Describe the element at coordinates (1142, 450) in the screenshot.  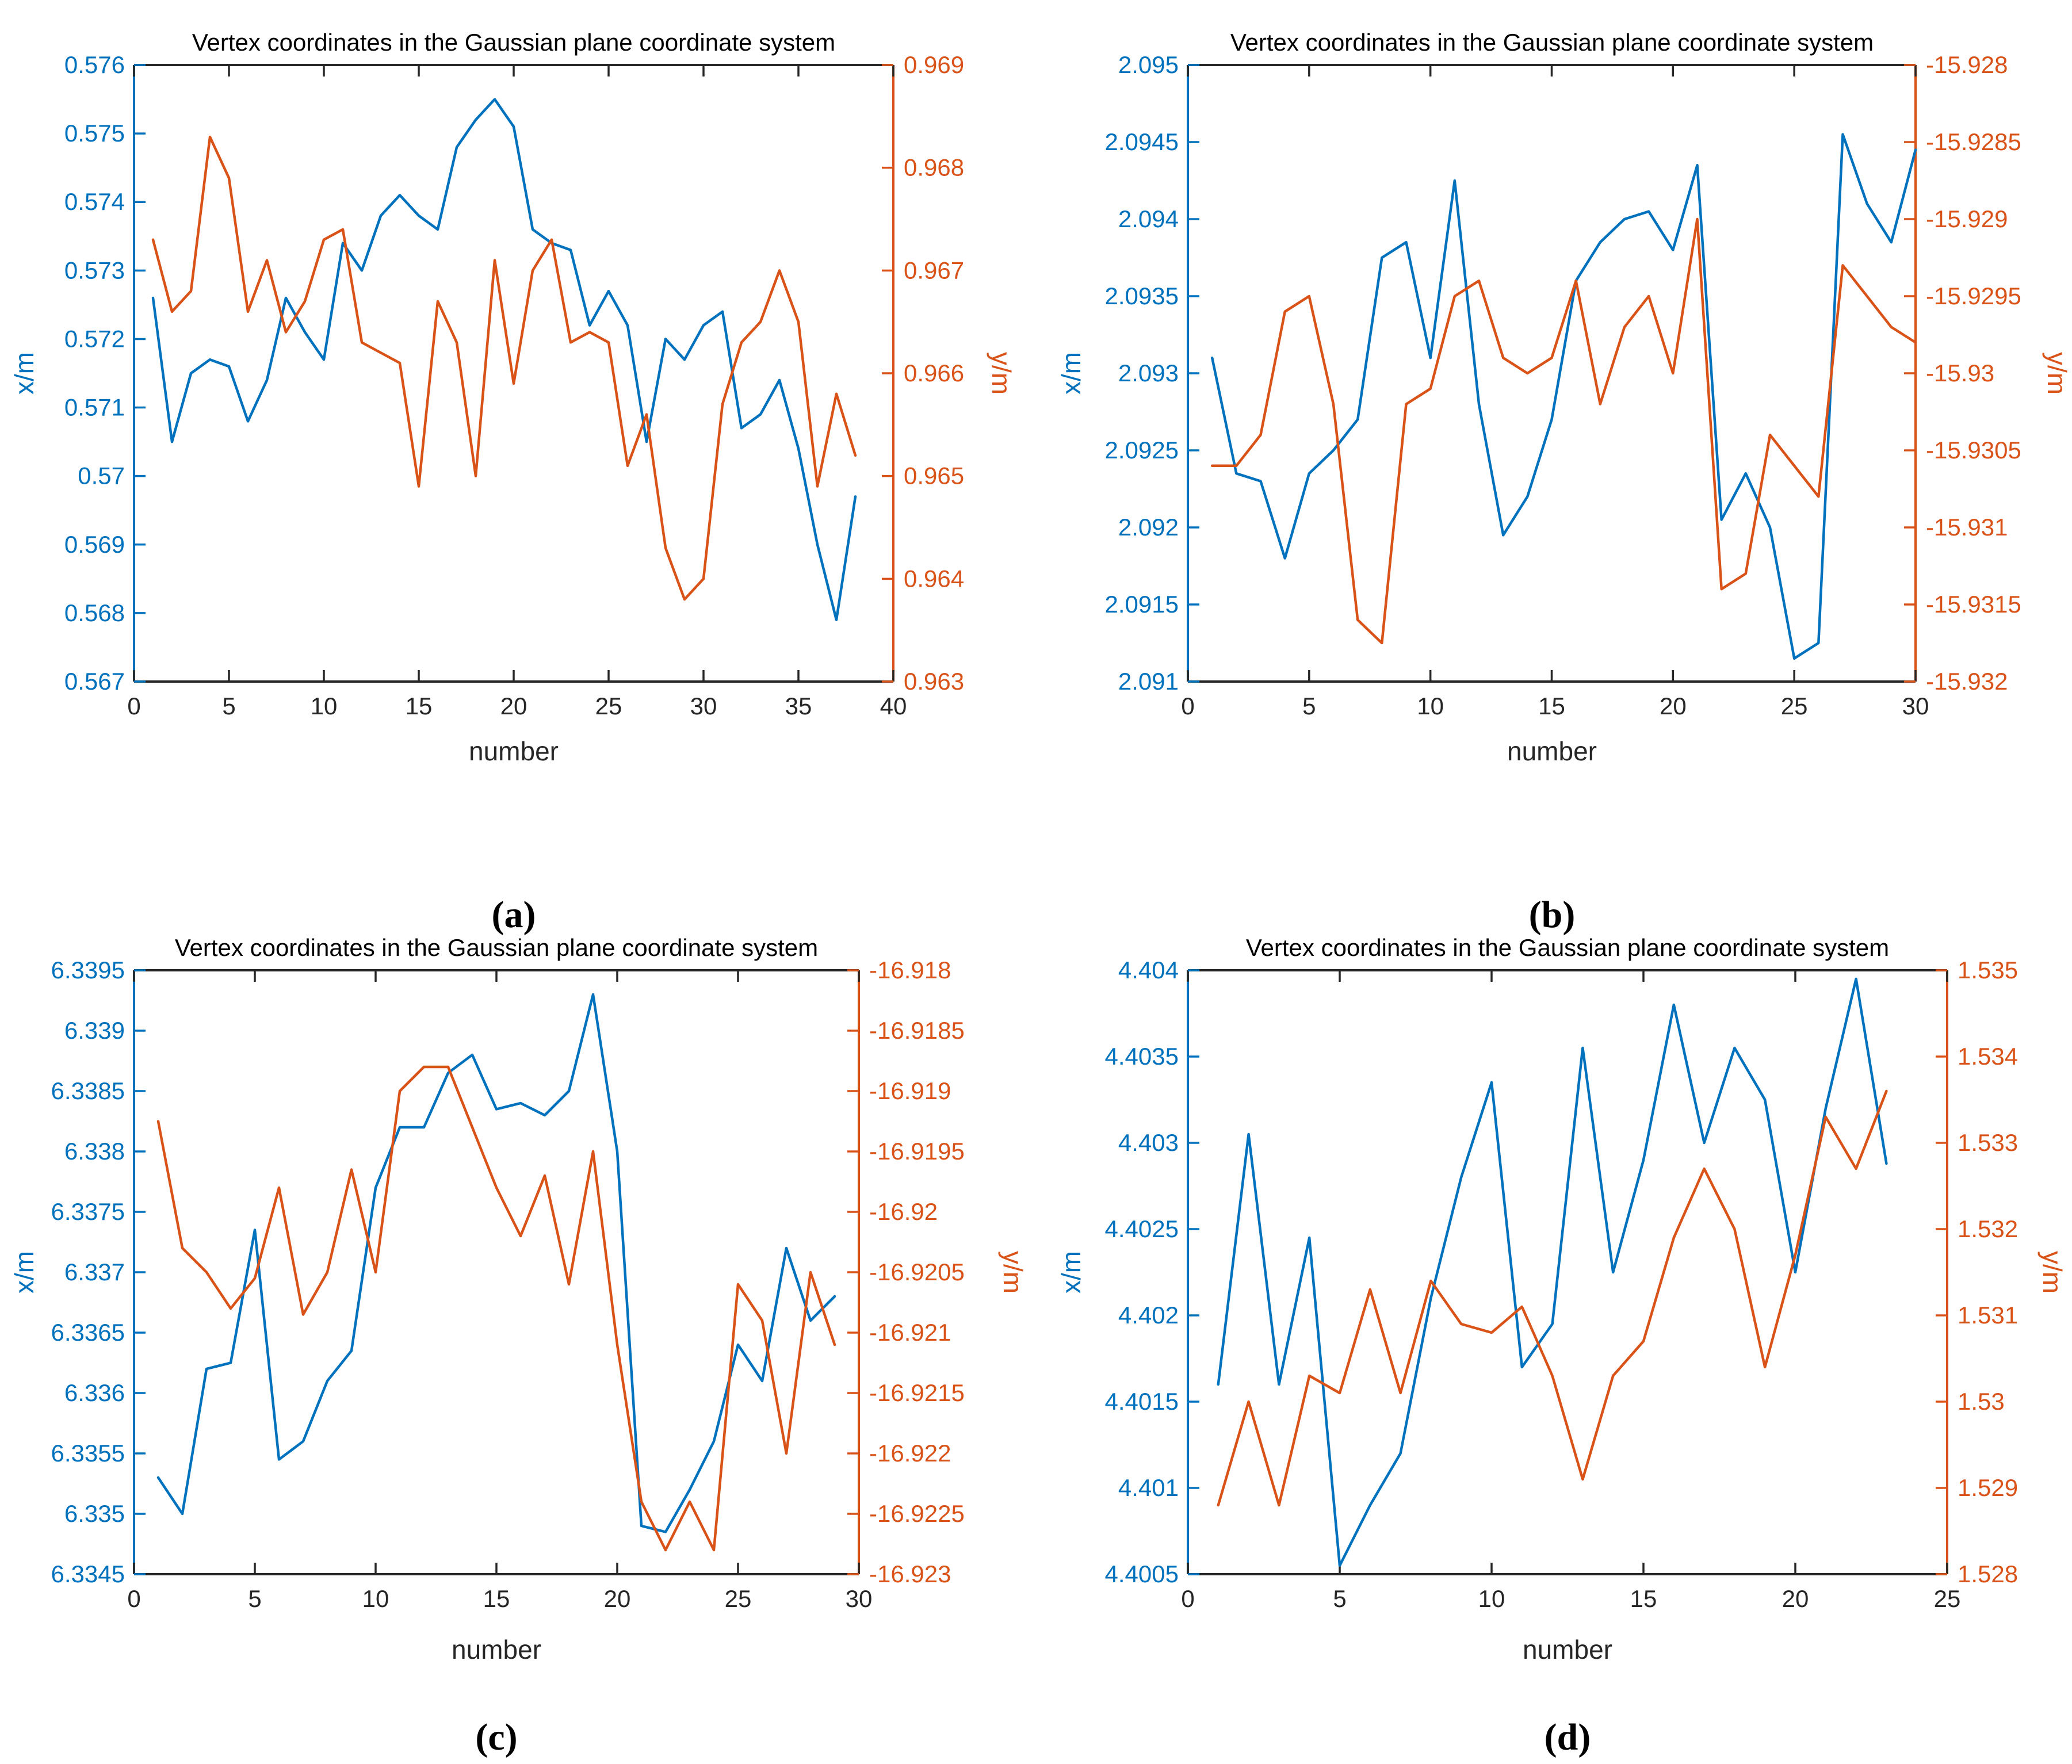
I see `left-y-tick-label: 2.0925` at that location.